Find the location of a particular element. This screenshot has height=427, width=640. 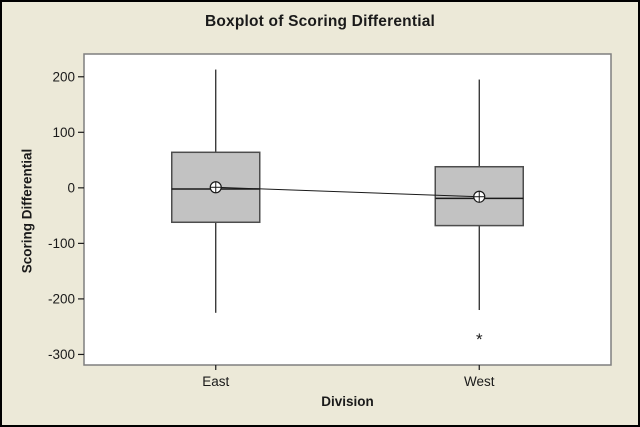

y-tick-label: -200 is located at coordinates (61, 298).